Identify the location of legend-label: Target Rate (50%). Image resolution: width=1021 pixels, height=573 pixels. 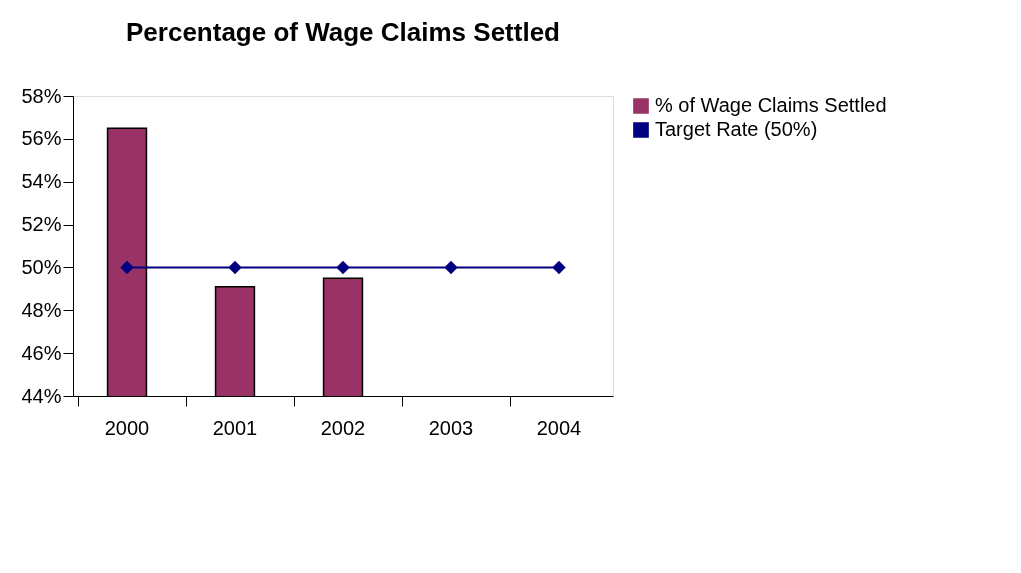
(736, 129).